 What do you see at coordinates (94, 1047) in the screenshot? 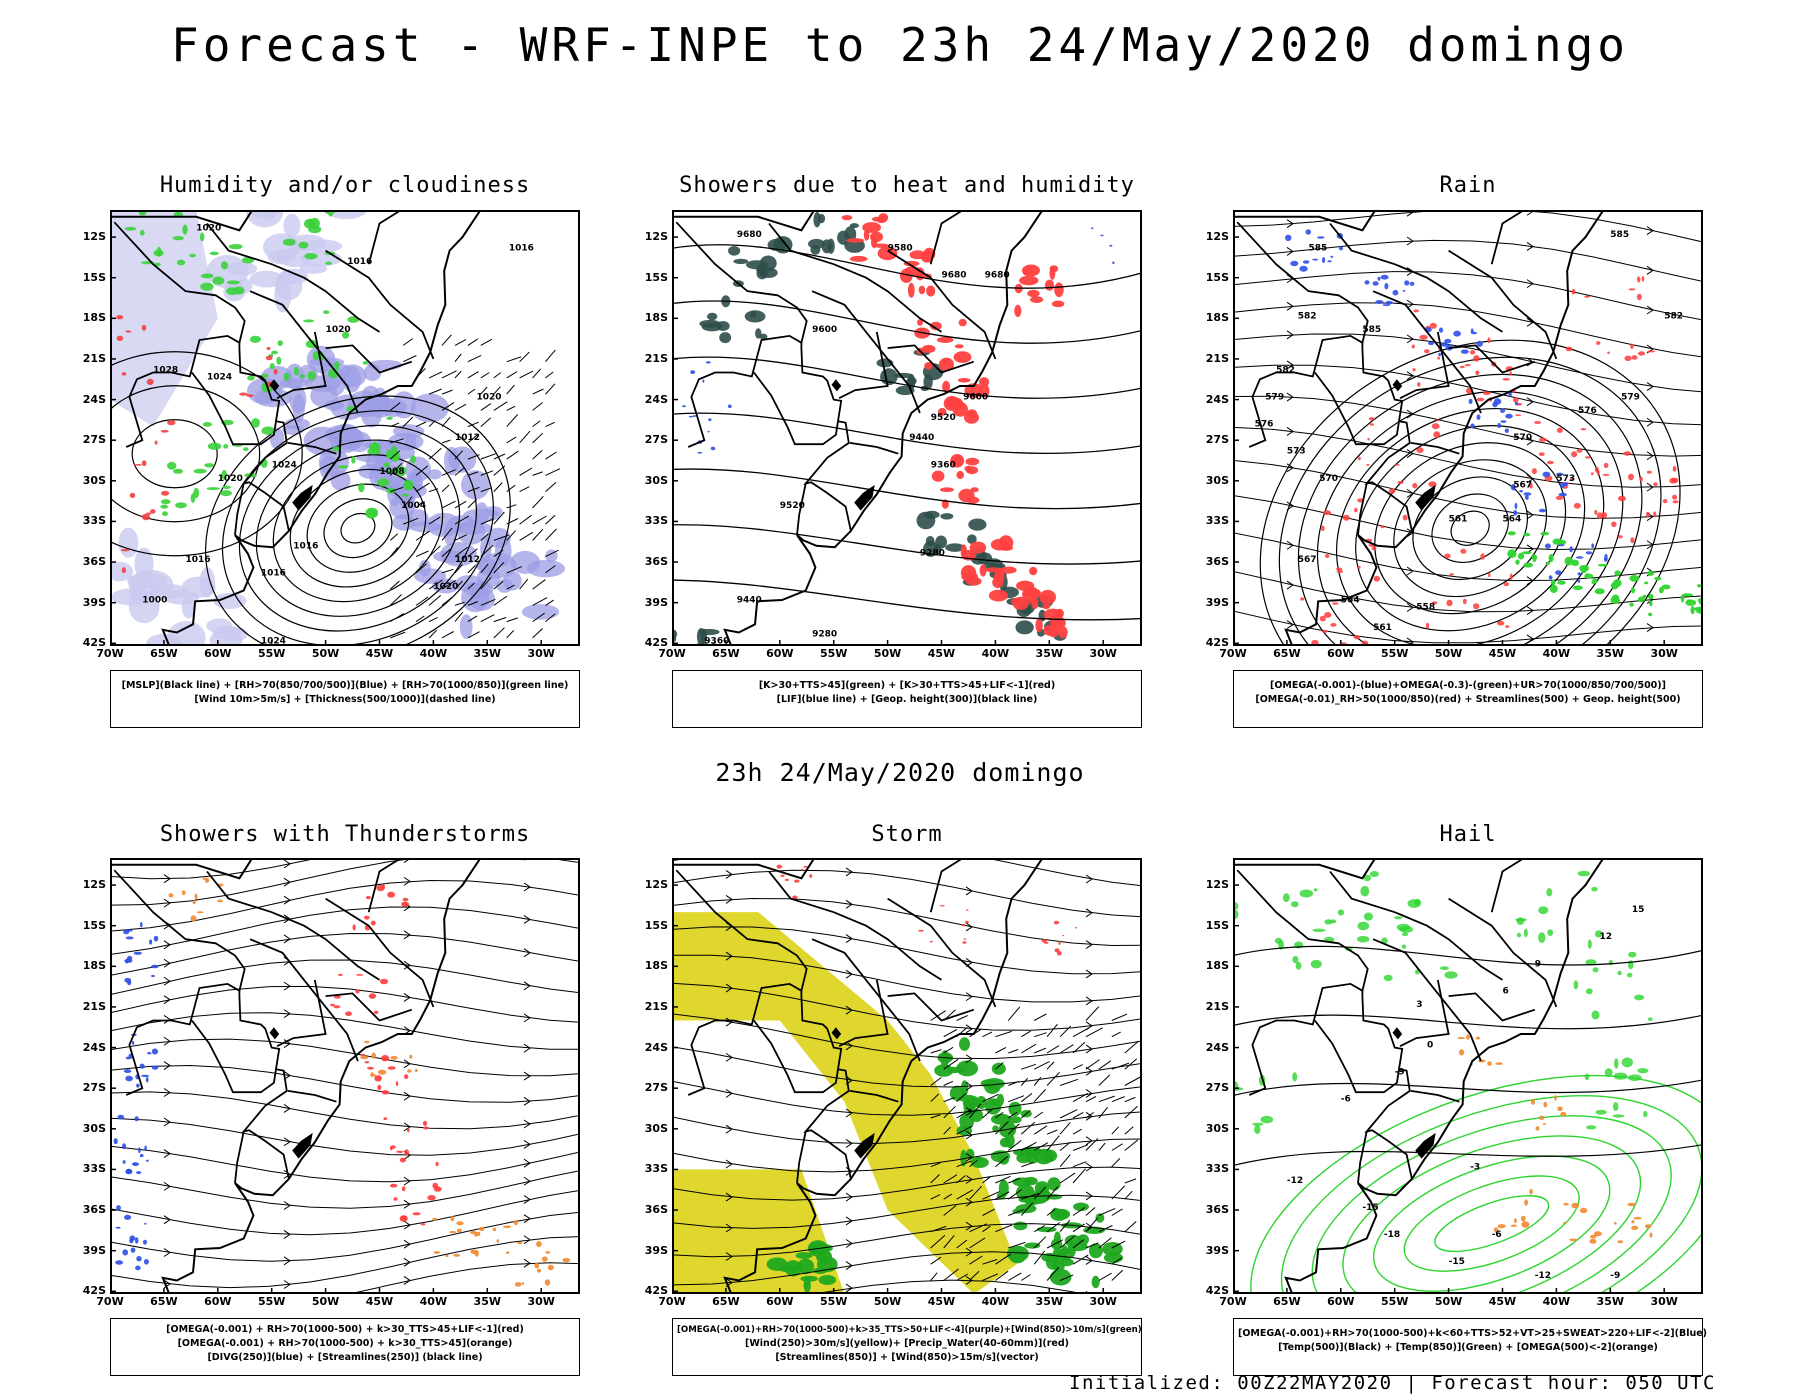
I see `lat-axis-label: 24S` at bounding box center [94, 1047].